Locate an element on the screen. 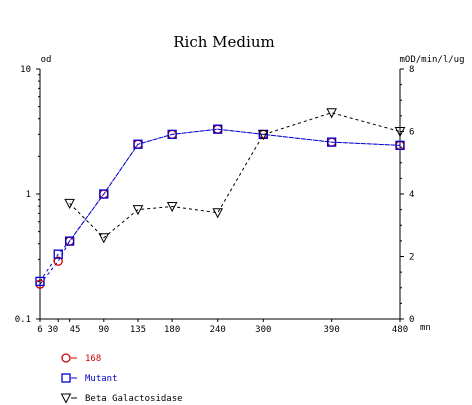 Image resolution: width=472 pixels, height=405 pixels. left-tick-label: 1 is located at coordinates (28, 195).